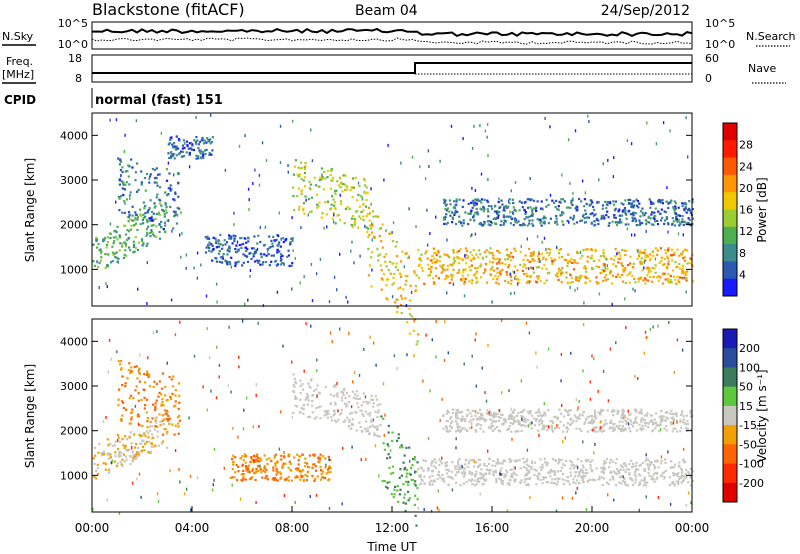 The width and height of the screenshot is (800, 554). I want to click on y-tick-label: 1000, so click(74, 475).